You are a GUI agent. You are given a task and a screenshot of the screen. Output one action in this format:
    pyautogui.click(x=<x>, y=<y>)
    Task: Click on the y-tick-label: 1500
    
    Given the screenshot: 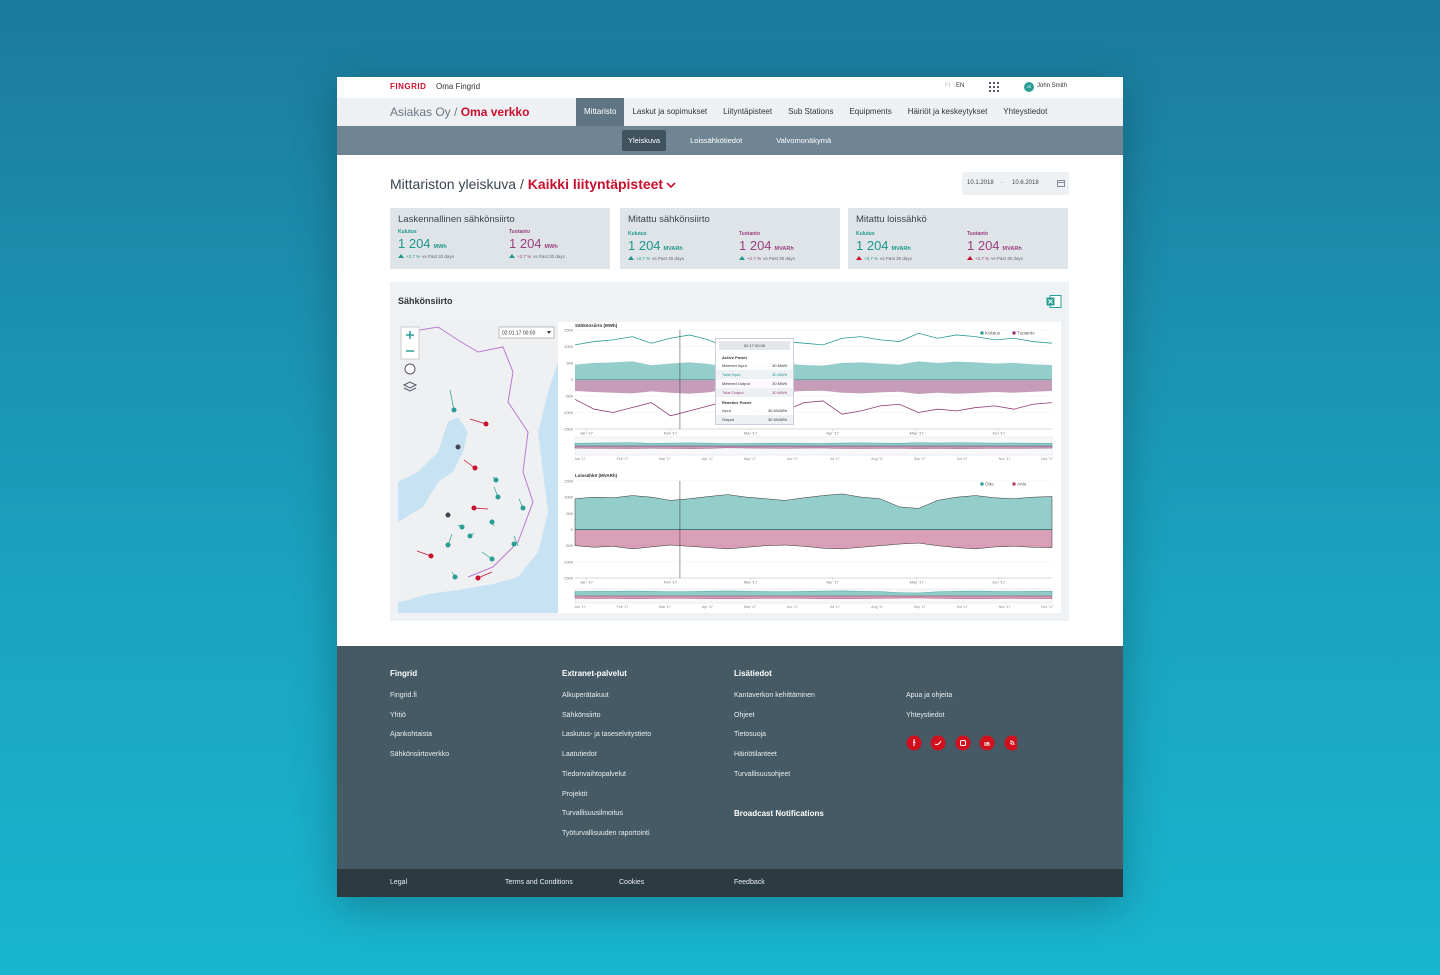 What is the action you would take?
    pyautogui.click(x=569, y=481)
    